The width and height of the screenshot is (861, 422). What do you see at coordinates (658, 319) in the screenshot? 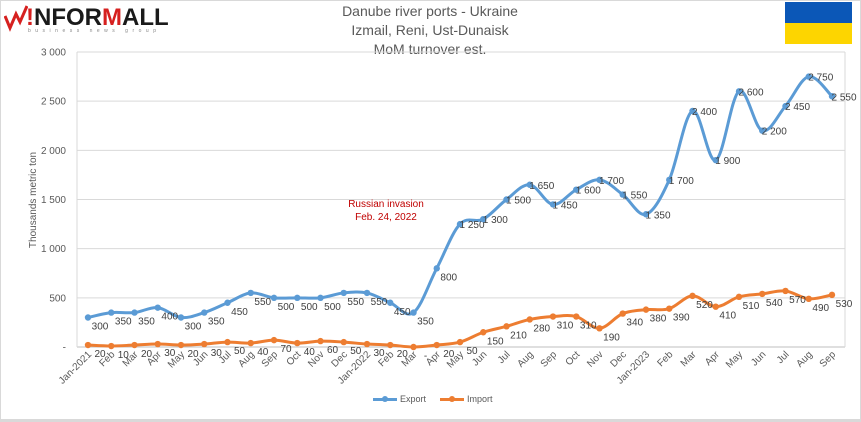
I see `import-data-label: 380` at bounding box center [658, 319].